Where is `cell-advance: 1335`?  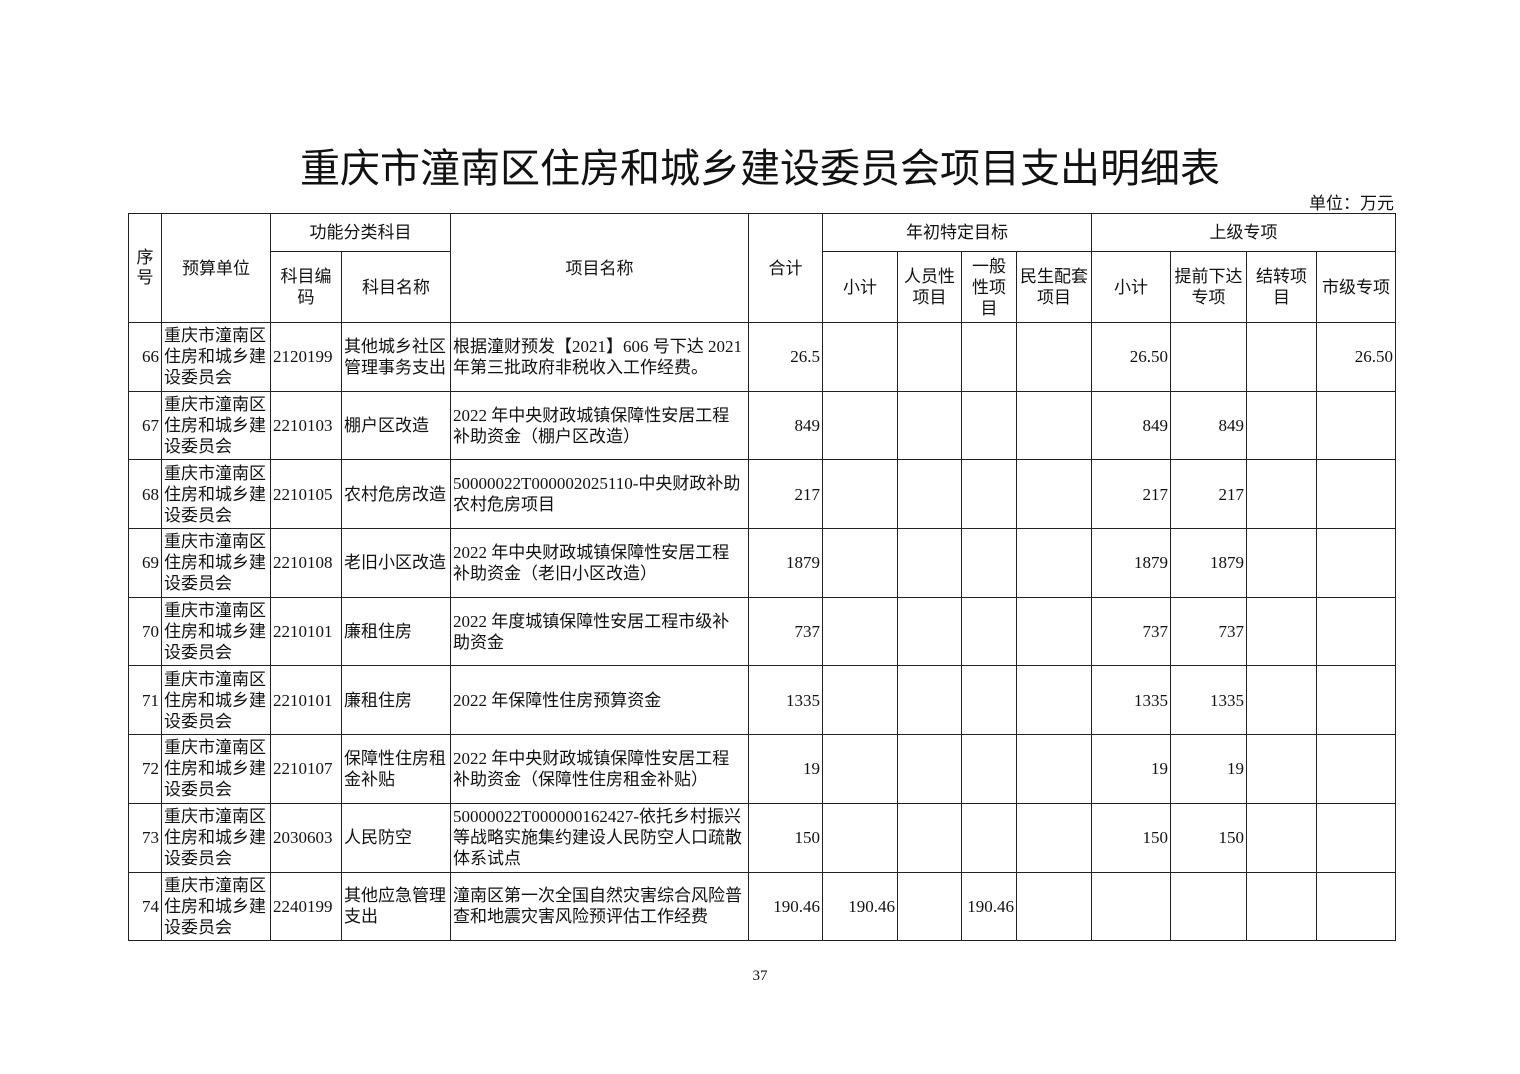 cell-advance: 1335 is located at coordinates (1208, 700).